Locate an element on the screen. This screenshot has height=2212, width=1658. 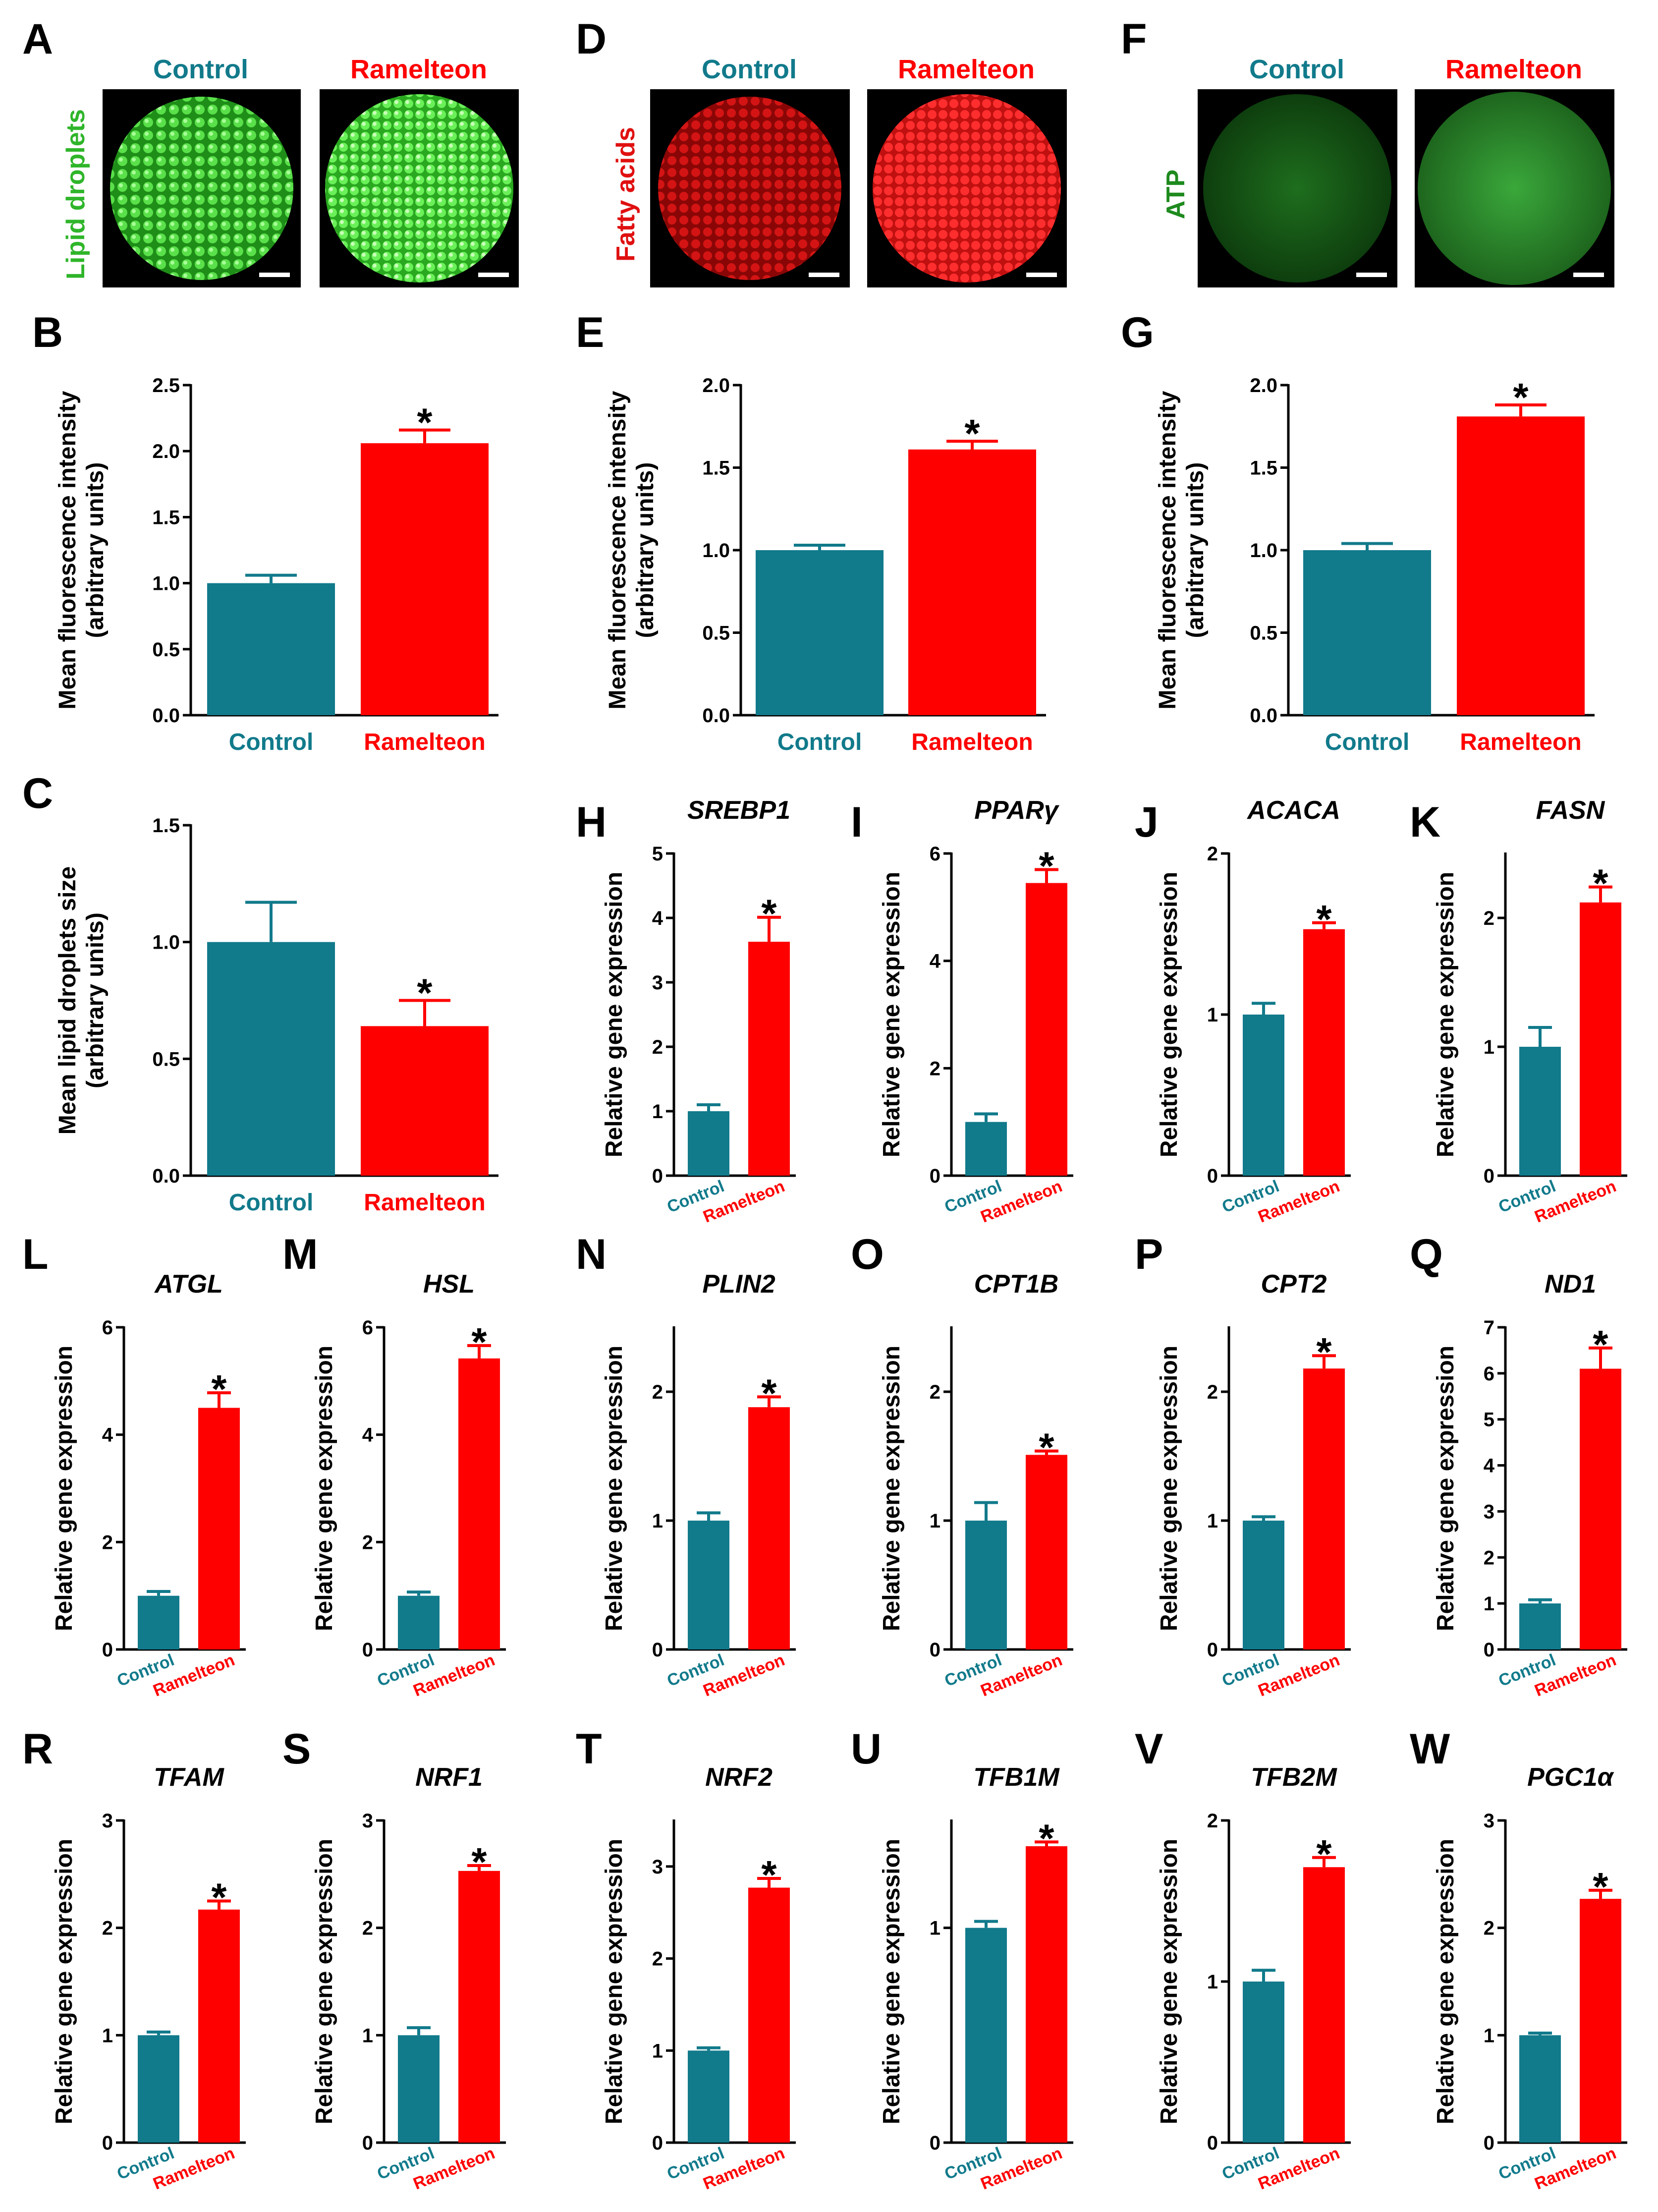
panel-label-j: J is located at coordinates (1147, 822).